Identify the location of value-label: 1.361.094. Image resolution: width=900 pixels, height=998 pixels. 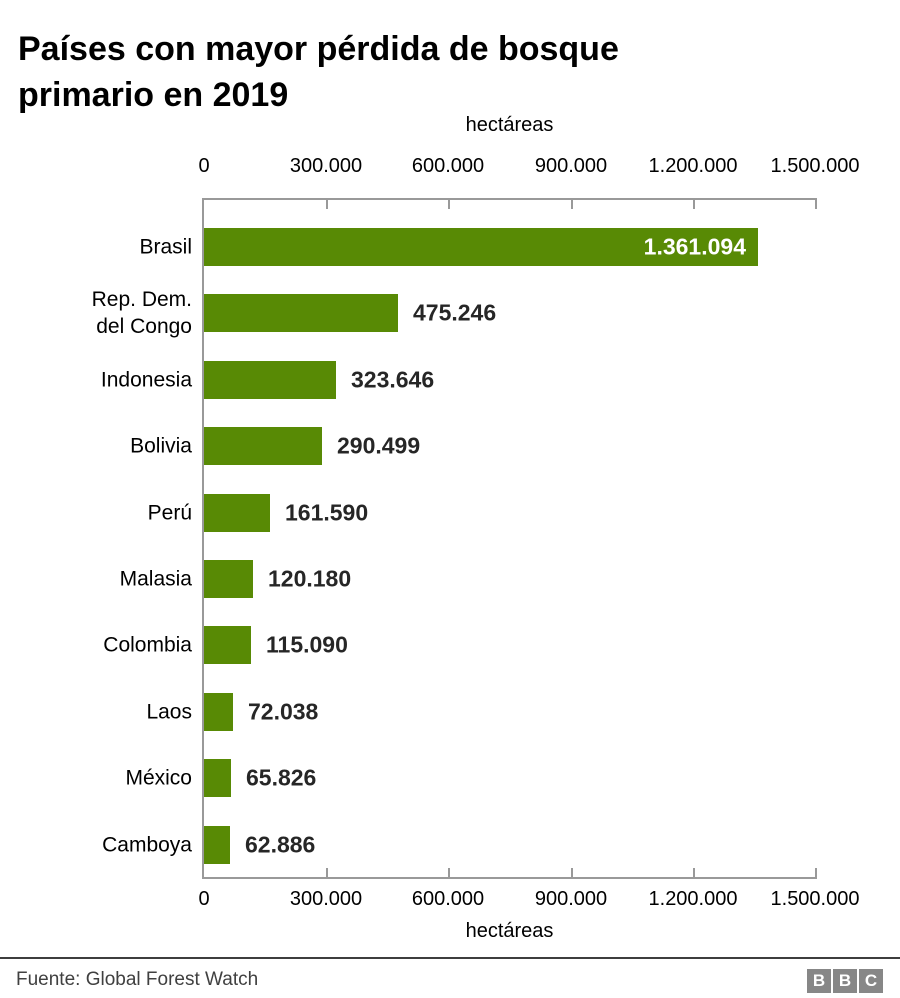
(694, 246).